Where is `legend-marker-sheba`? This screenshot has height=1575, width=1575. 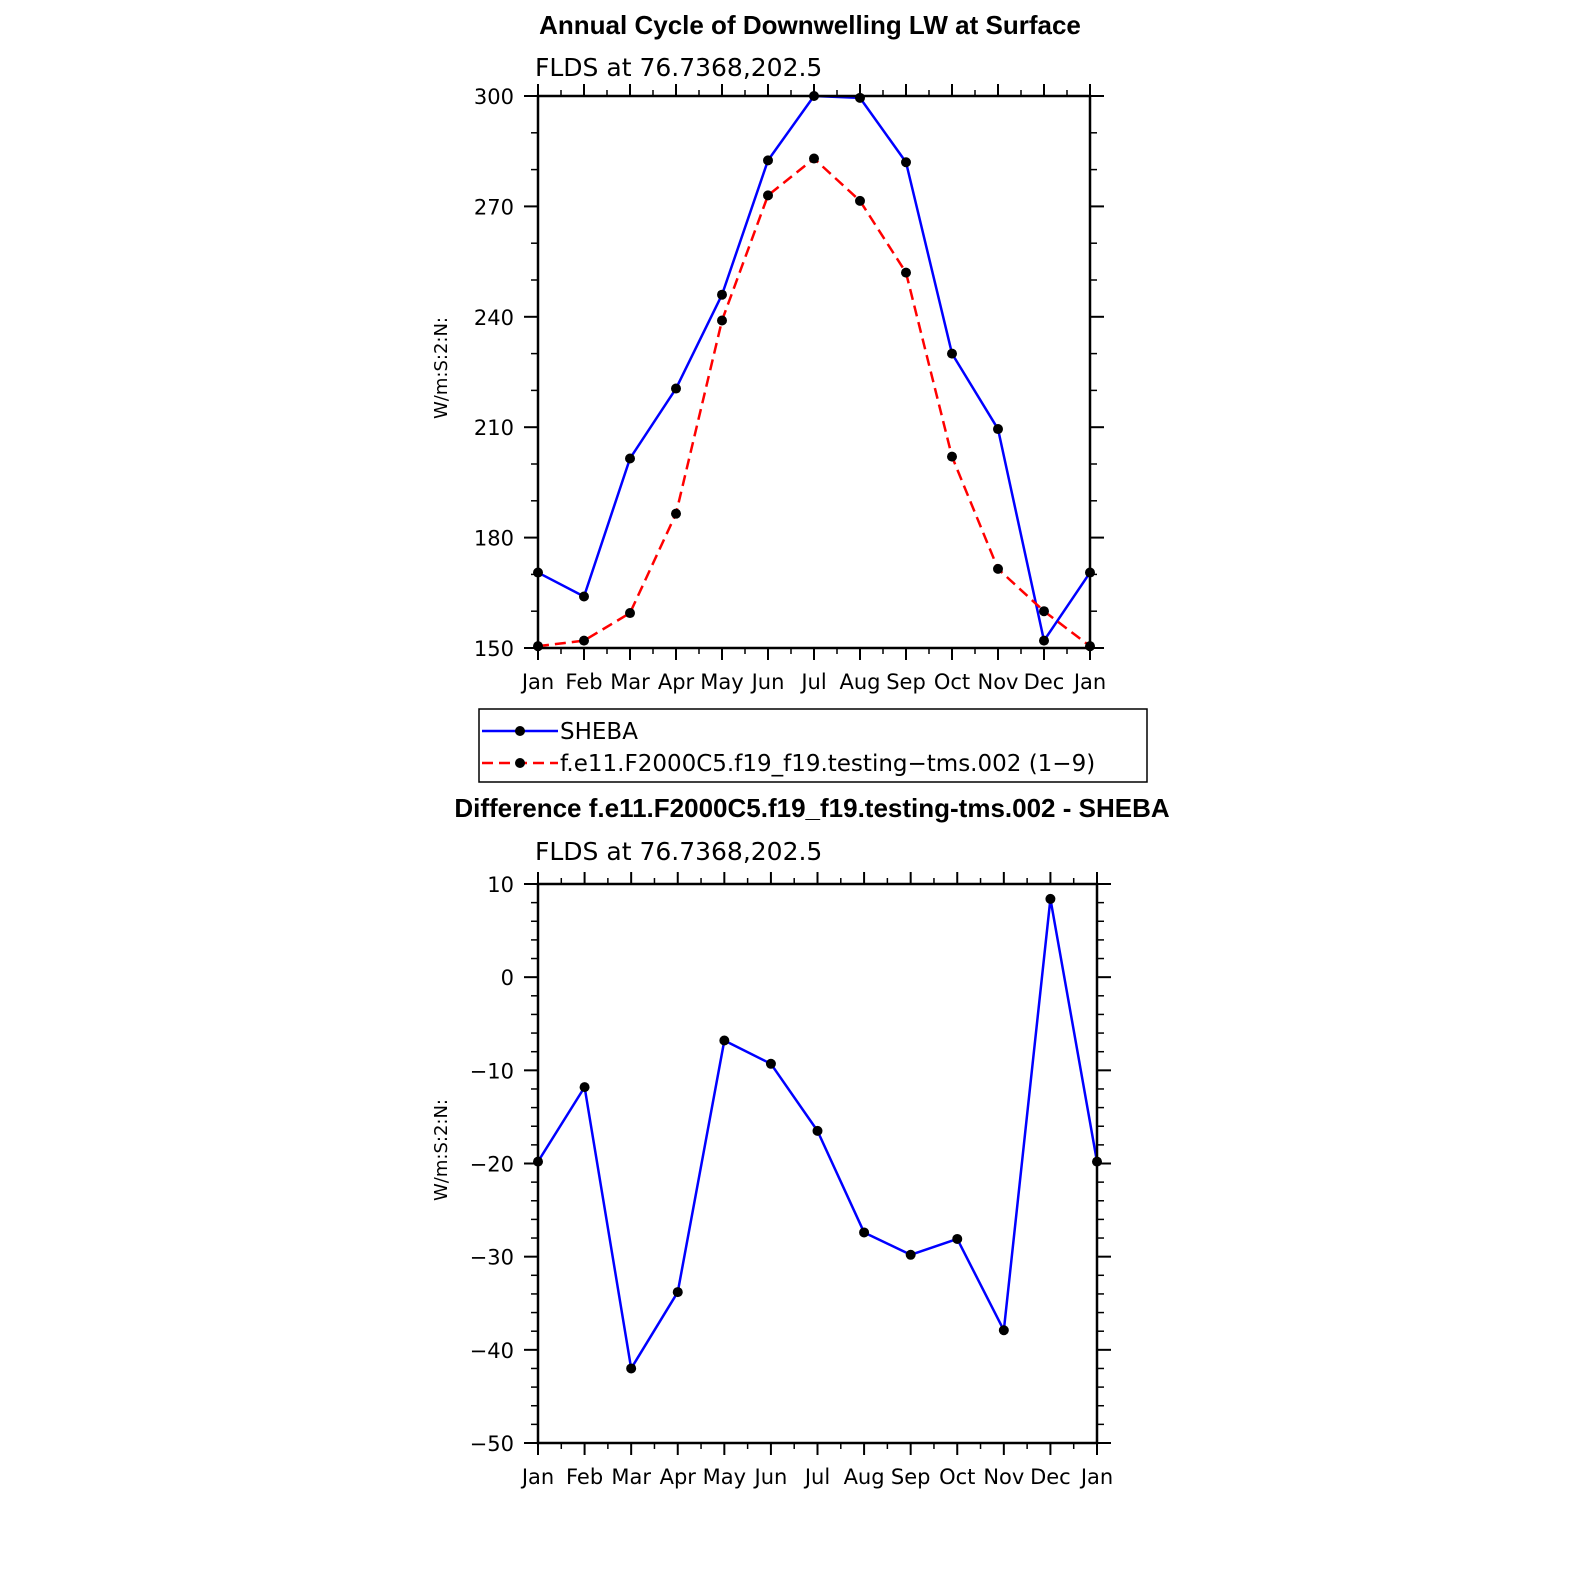
legend-marker-sheba is located at coordinates (520, 731).